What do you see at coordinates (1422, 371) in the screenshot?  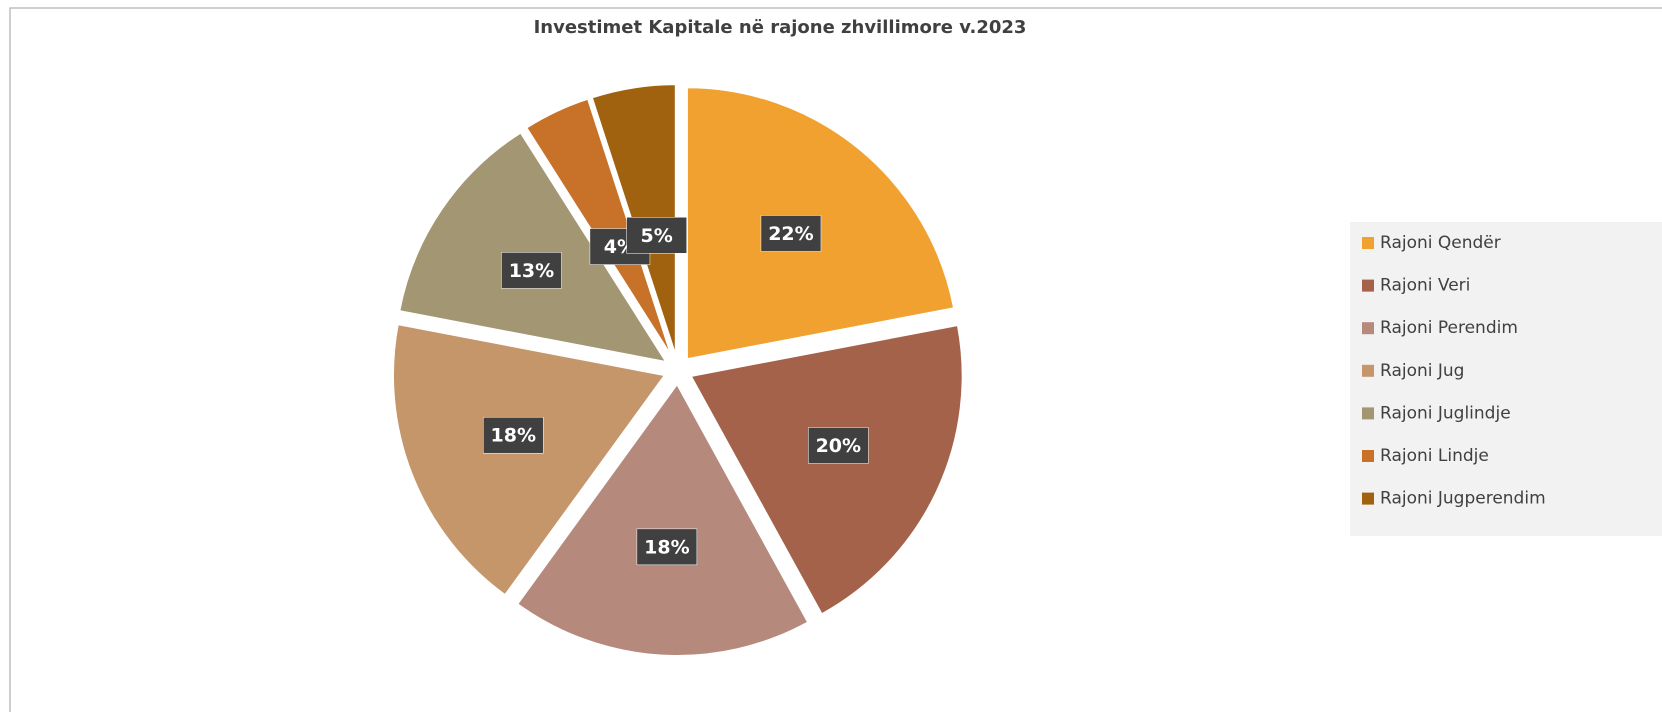 I see `legend-label: Rajoni Jug` at bounding box center [1422, 371].